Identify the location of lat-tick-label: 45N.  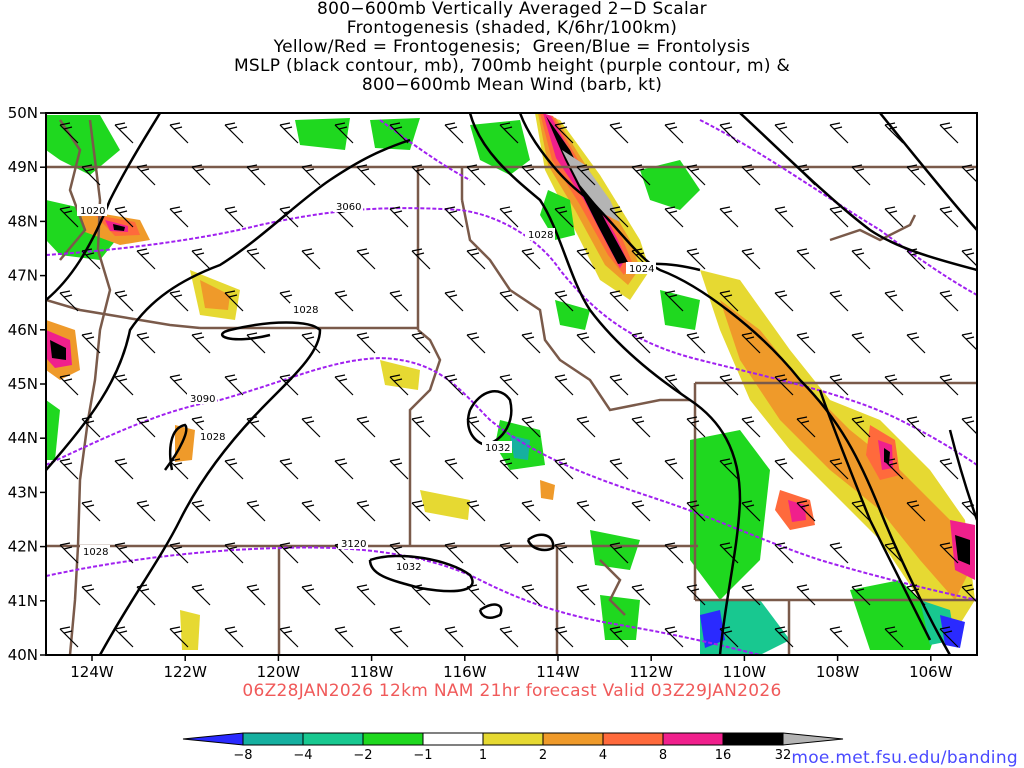
(23, 384).